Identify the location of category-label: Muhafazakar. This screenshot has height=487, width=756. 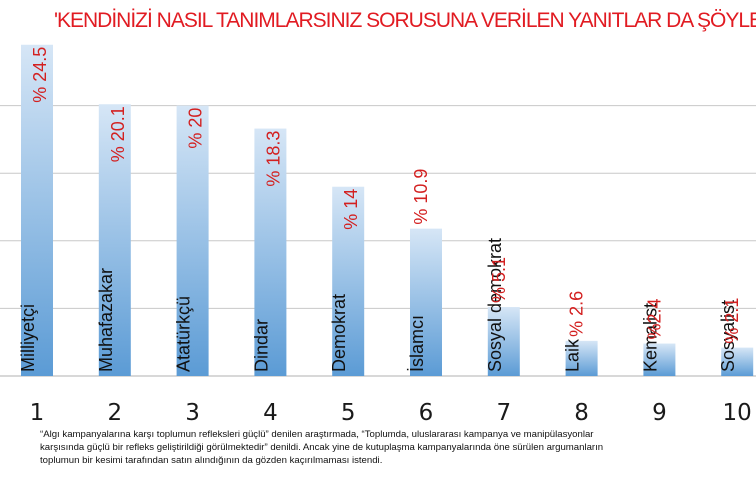
(106, 320).